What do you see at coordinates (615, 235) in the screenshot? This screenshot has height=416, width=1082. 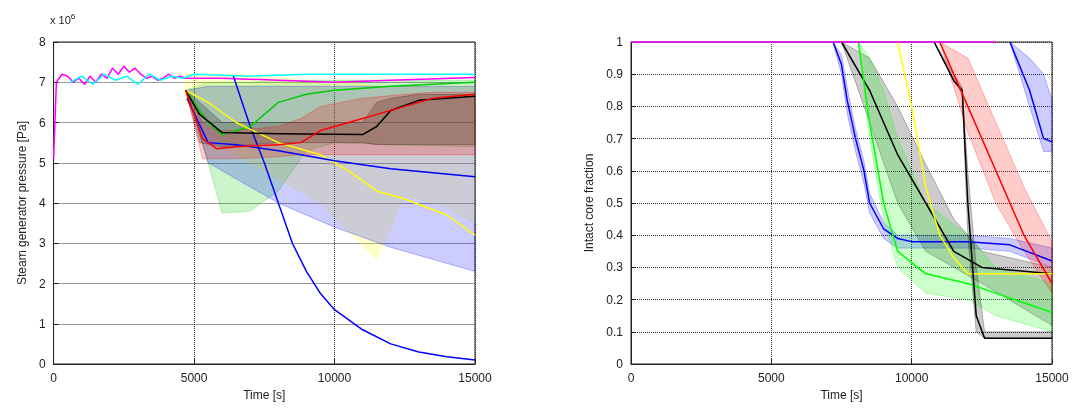 I see `y-tick-label: 0.4` at bounding box center [615, 235].